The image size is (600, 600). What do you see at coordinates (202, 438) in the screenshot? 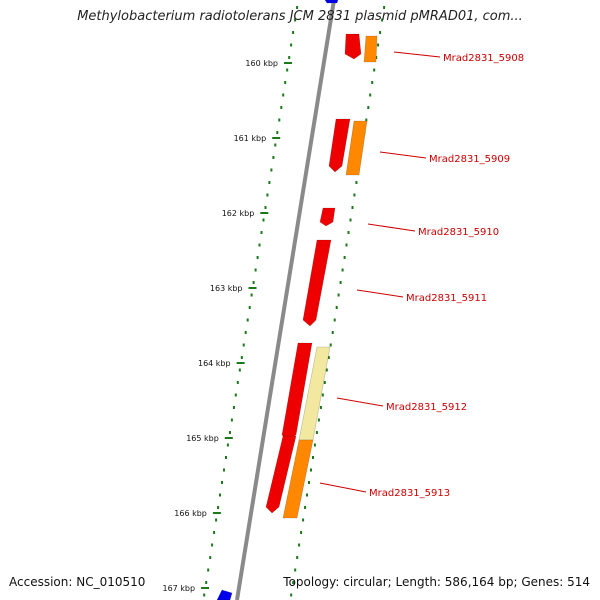
I see `kbp-tick-label: 165 kbp` at bounding box center [202, 438].